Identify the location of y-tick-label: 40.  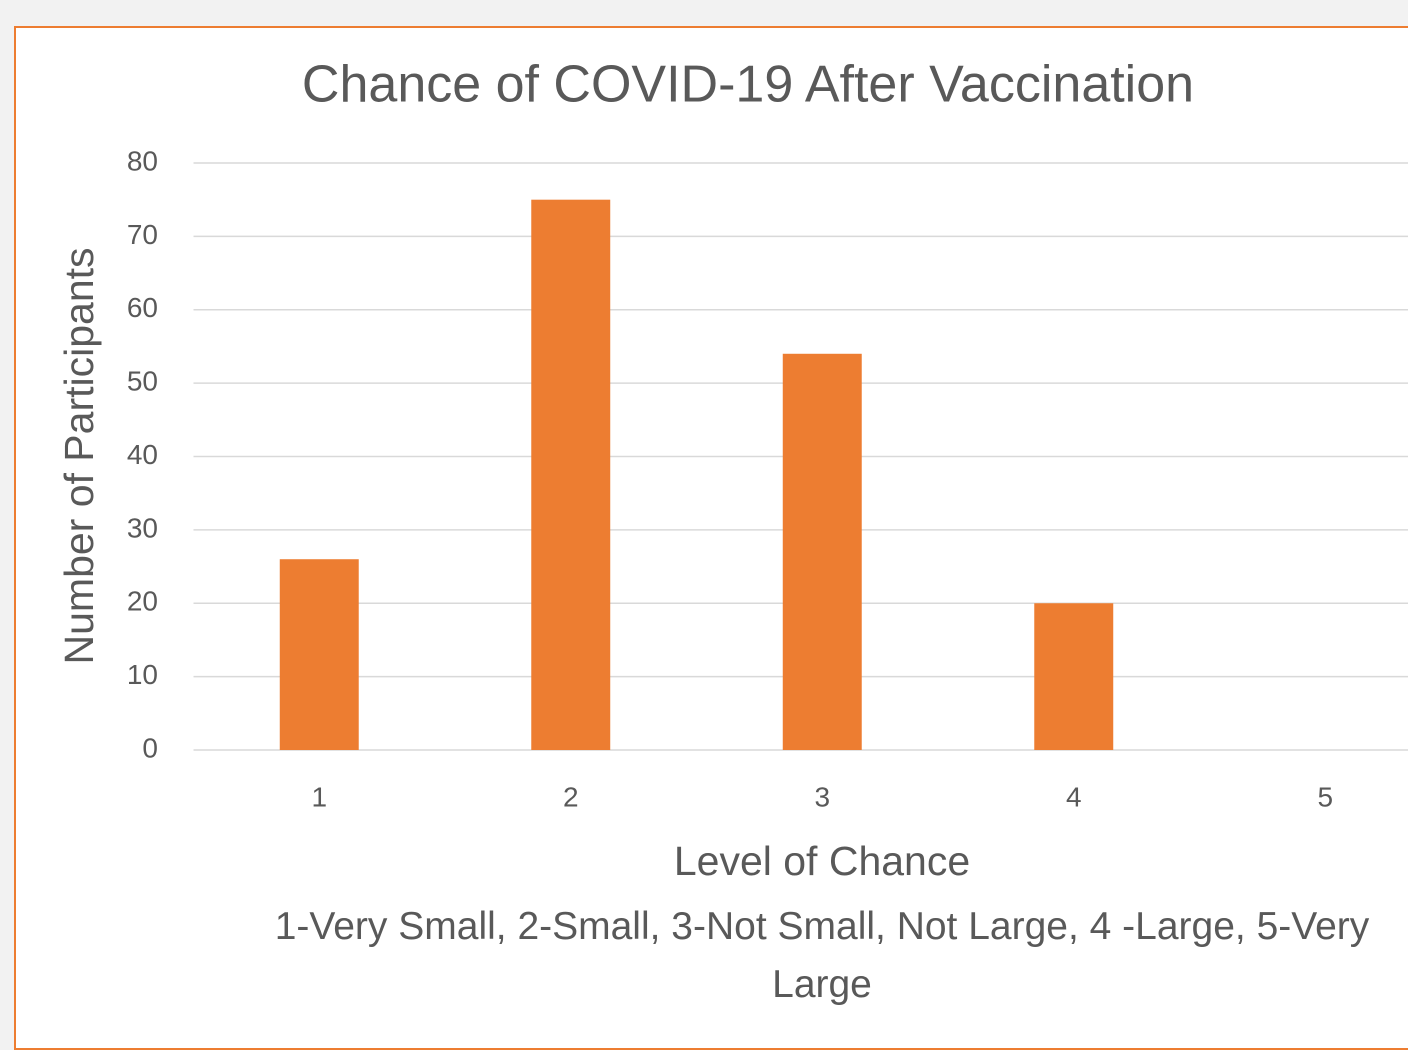
(142, 454).